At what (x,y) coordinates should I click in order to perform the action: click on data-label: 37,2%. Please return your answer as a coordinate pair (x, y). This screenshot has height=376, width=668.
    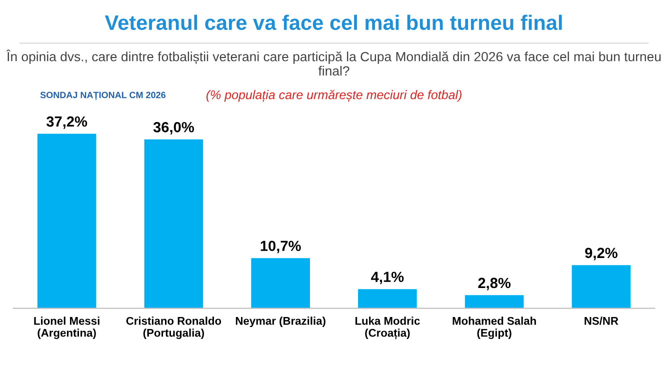
    Looking at the image, I should click on (67, 122).